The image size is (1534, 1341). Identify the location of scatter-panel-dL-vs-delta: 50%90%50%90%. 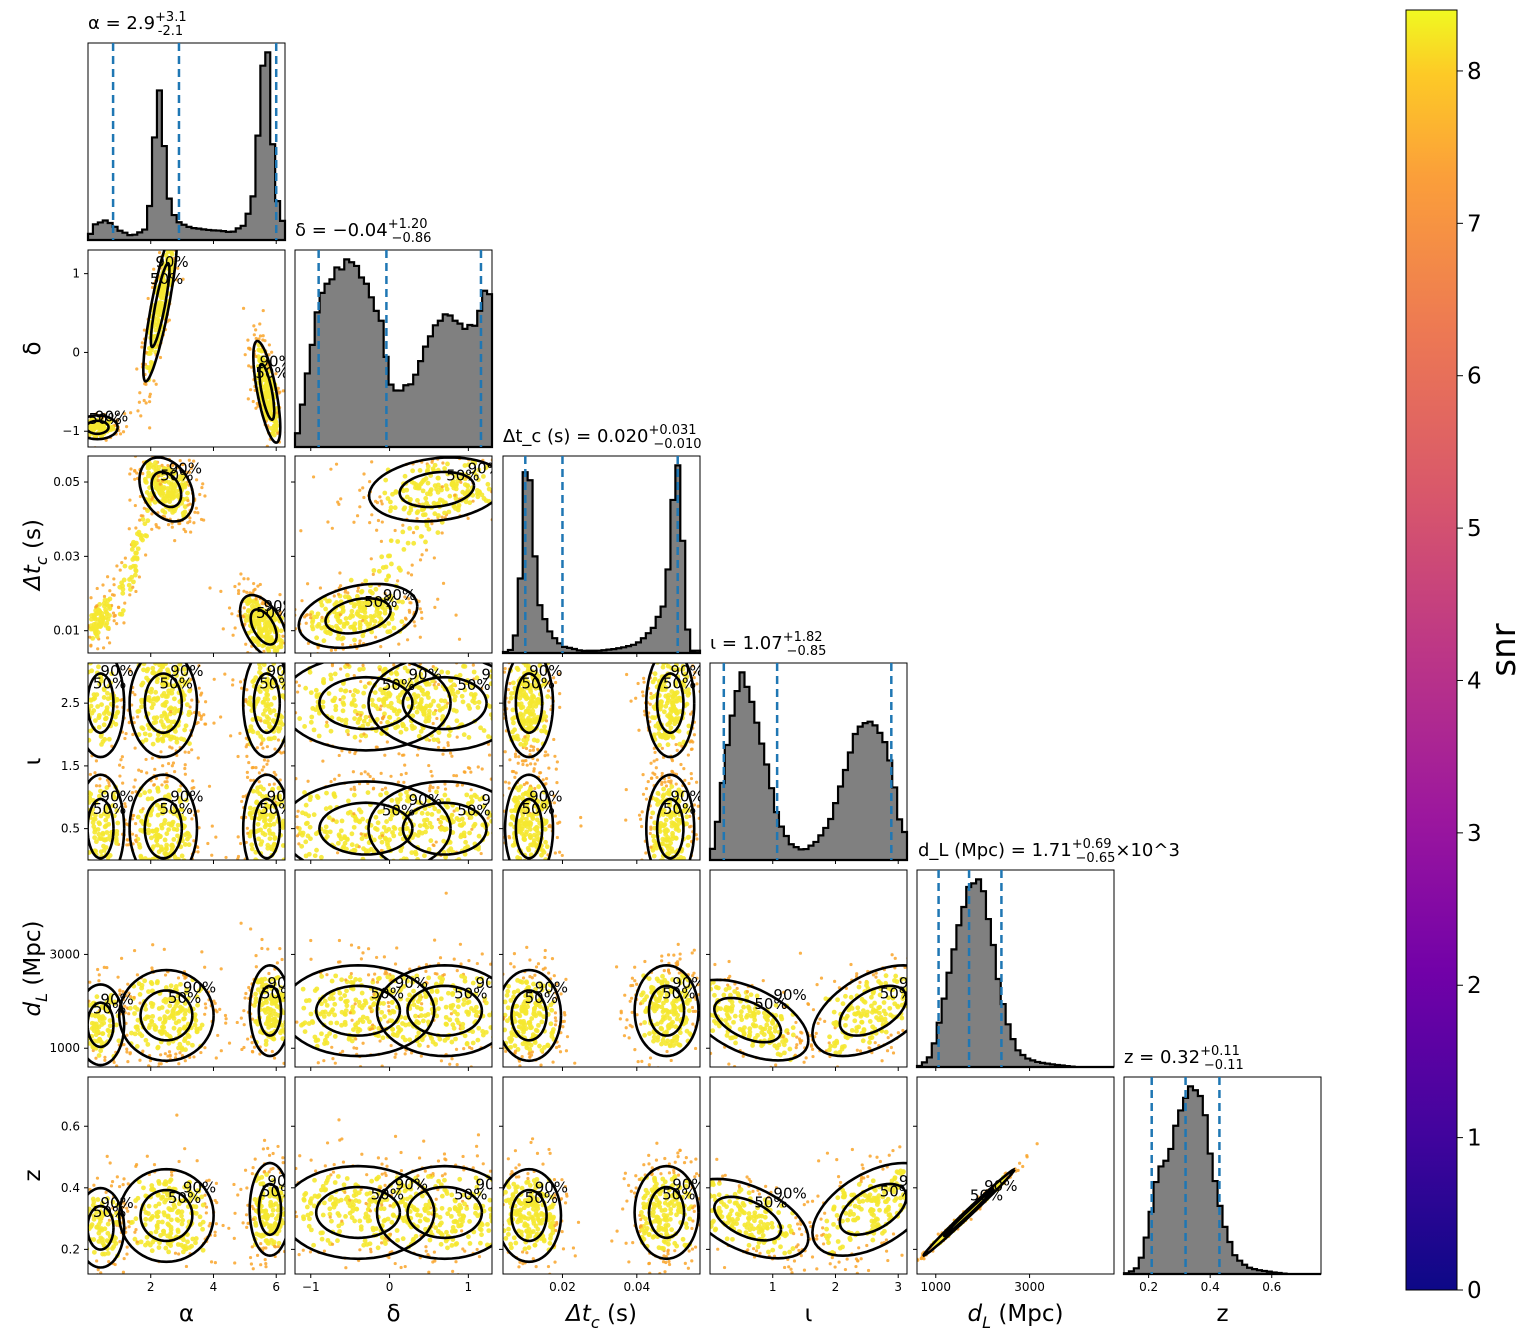
(393, 968).